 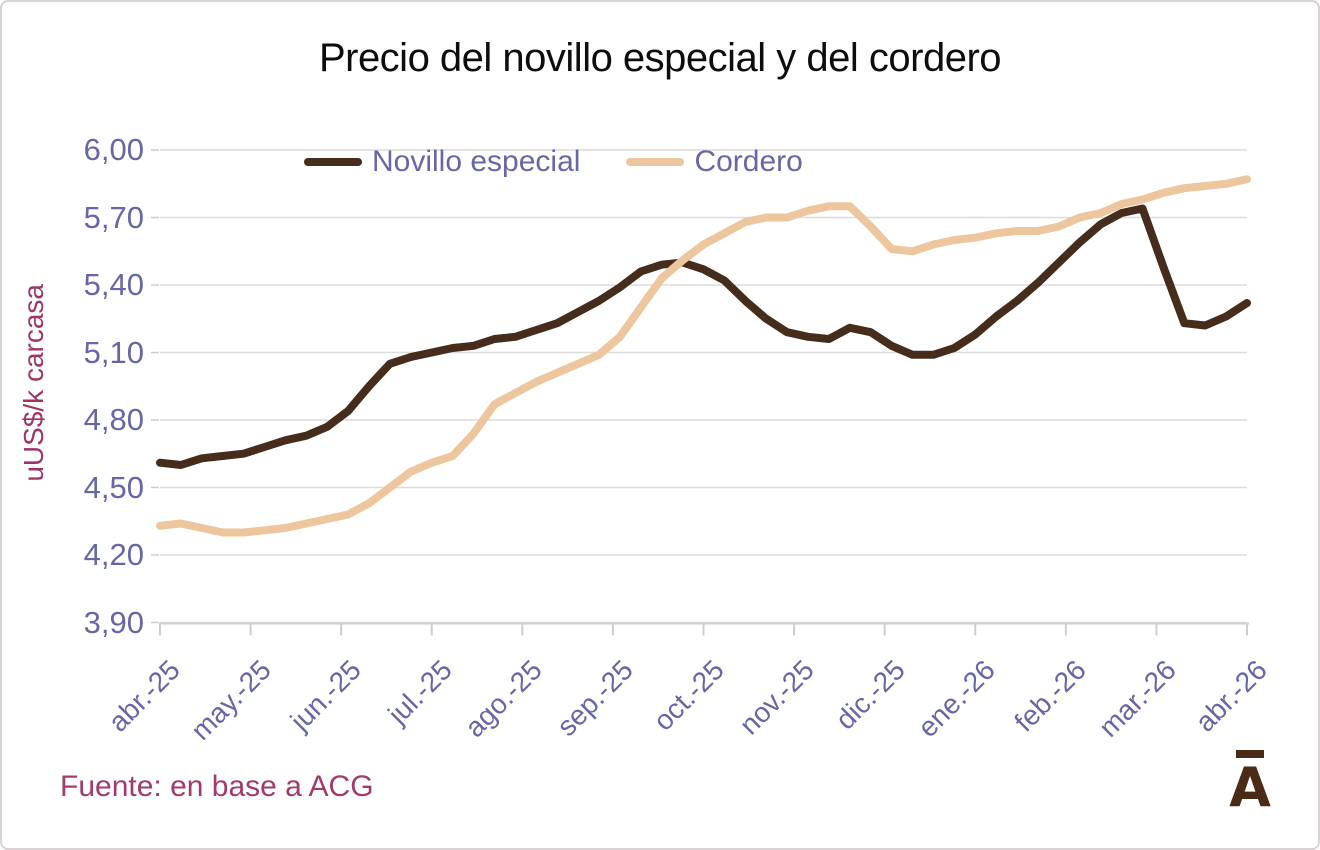 What do you see at coordinates (476, 161) in the screenshot?
I see `legend-label-novillo: Novillo especial` at bounding box center [476, 161].